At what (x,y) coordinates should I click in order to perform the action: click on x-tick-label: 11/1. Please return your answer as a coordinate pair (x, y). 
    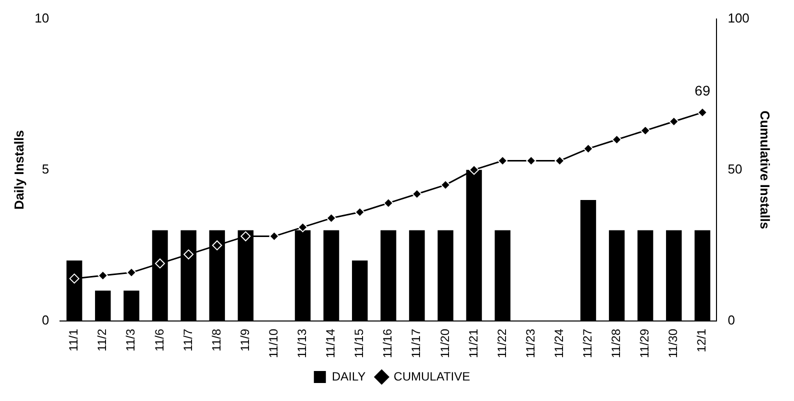
    Looking at the image, I should click on (73, 340).